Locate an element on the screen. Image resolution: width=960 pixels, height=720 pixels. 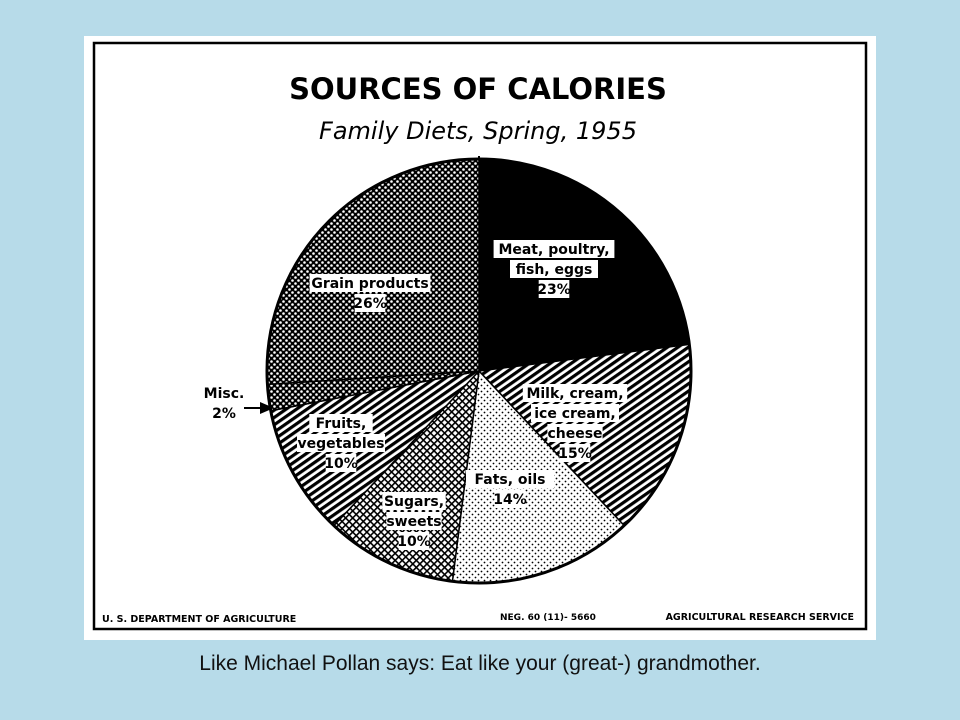
slice-category-label: Grain products is located at coordinates (369, 284).